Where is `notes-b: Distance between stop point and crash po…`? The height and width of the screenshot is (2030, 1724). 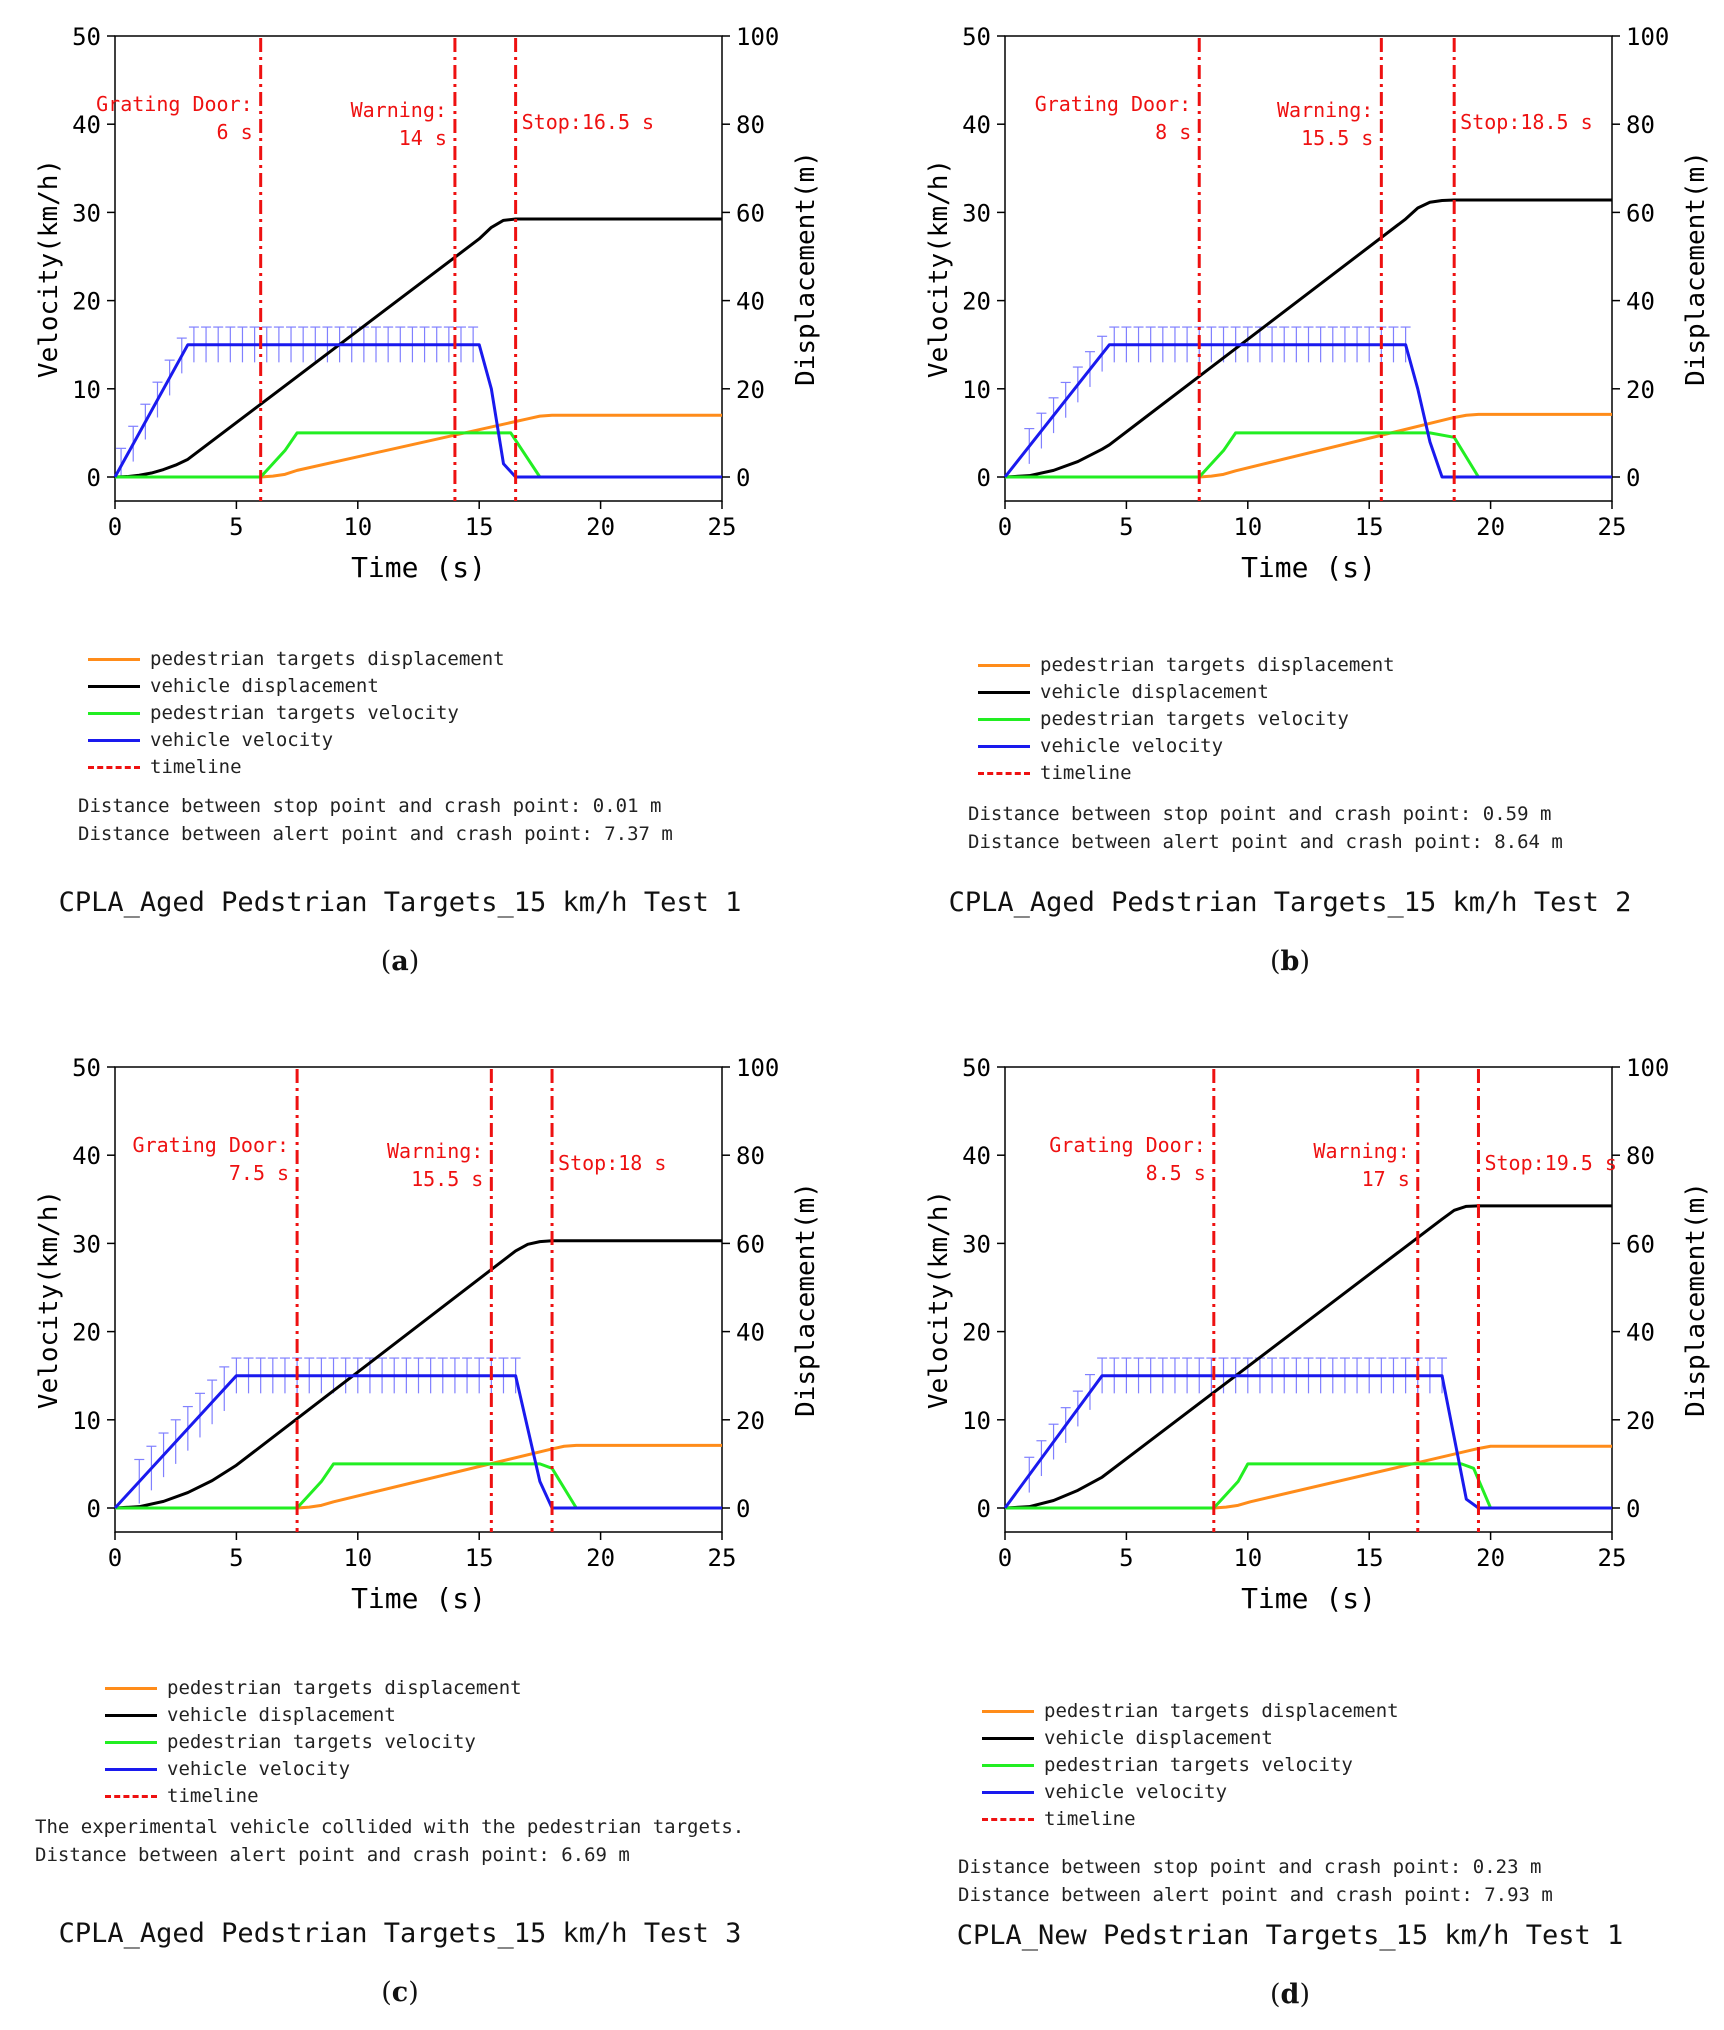 notes-b: Distance between stop point and crash po… is located at coordinates (1265, 828).